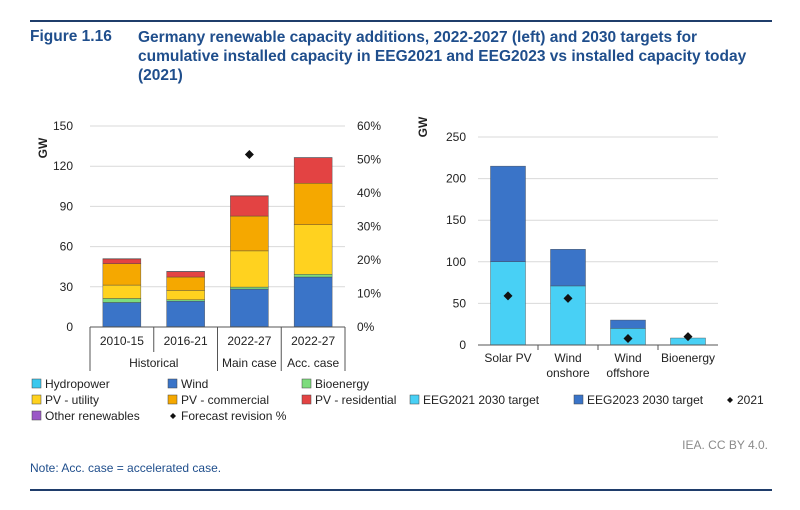 The width and height of the screenshot is (800, 510). Describe the element at coordinates (460, 303) in the screenshot. I see `right-y-tick-label: 50` at that location.